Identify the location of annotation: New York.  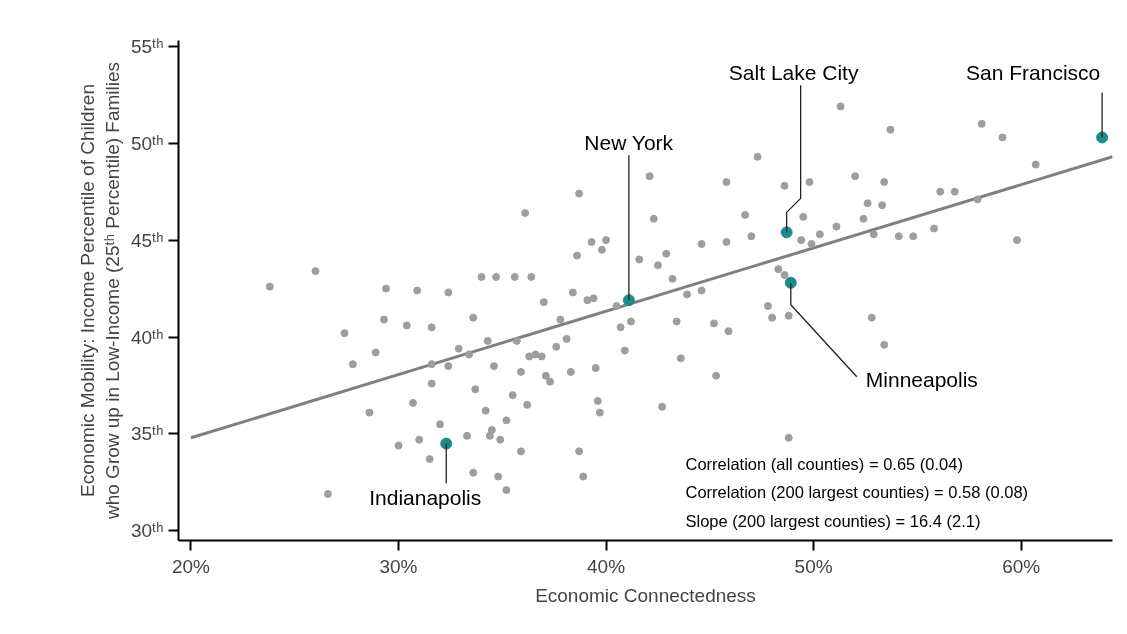
(629, 142).